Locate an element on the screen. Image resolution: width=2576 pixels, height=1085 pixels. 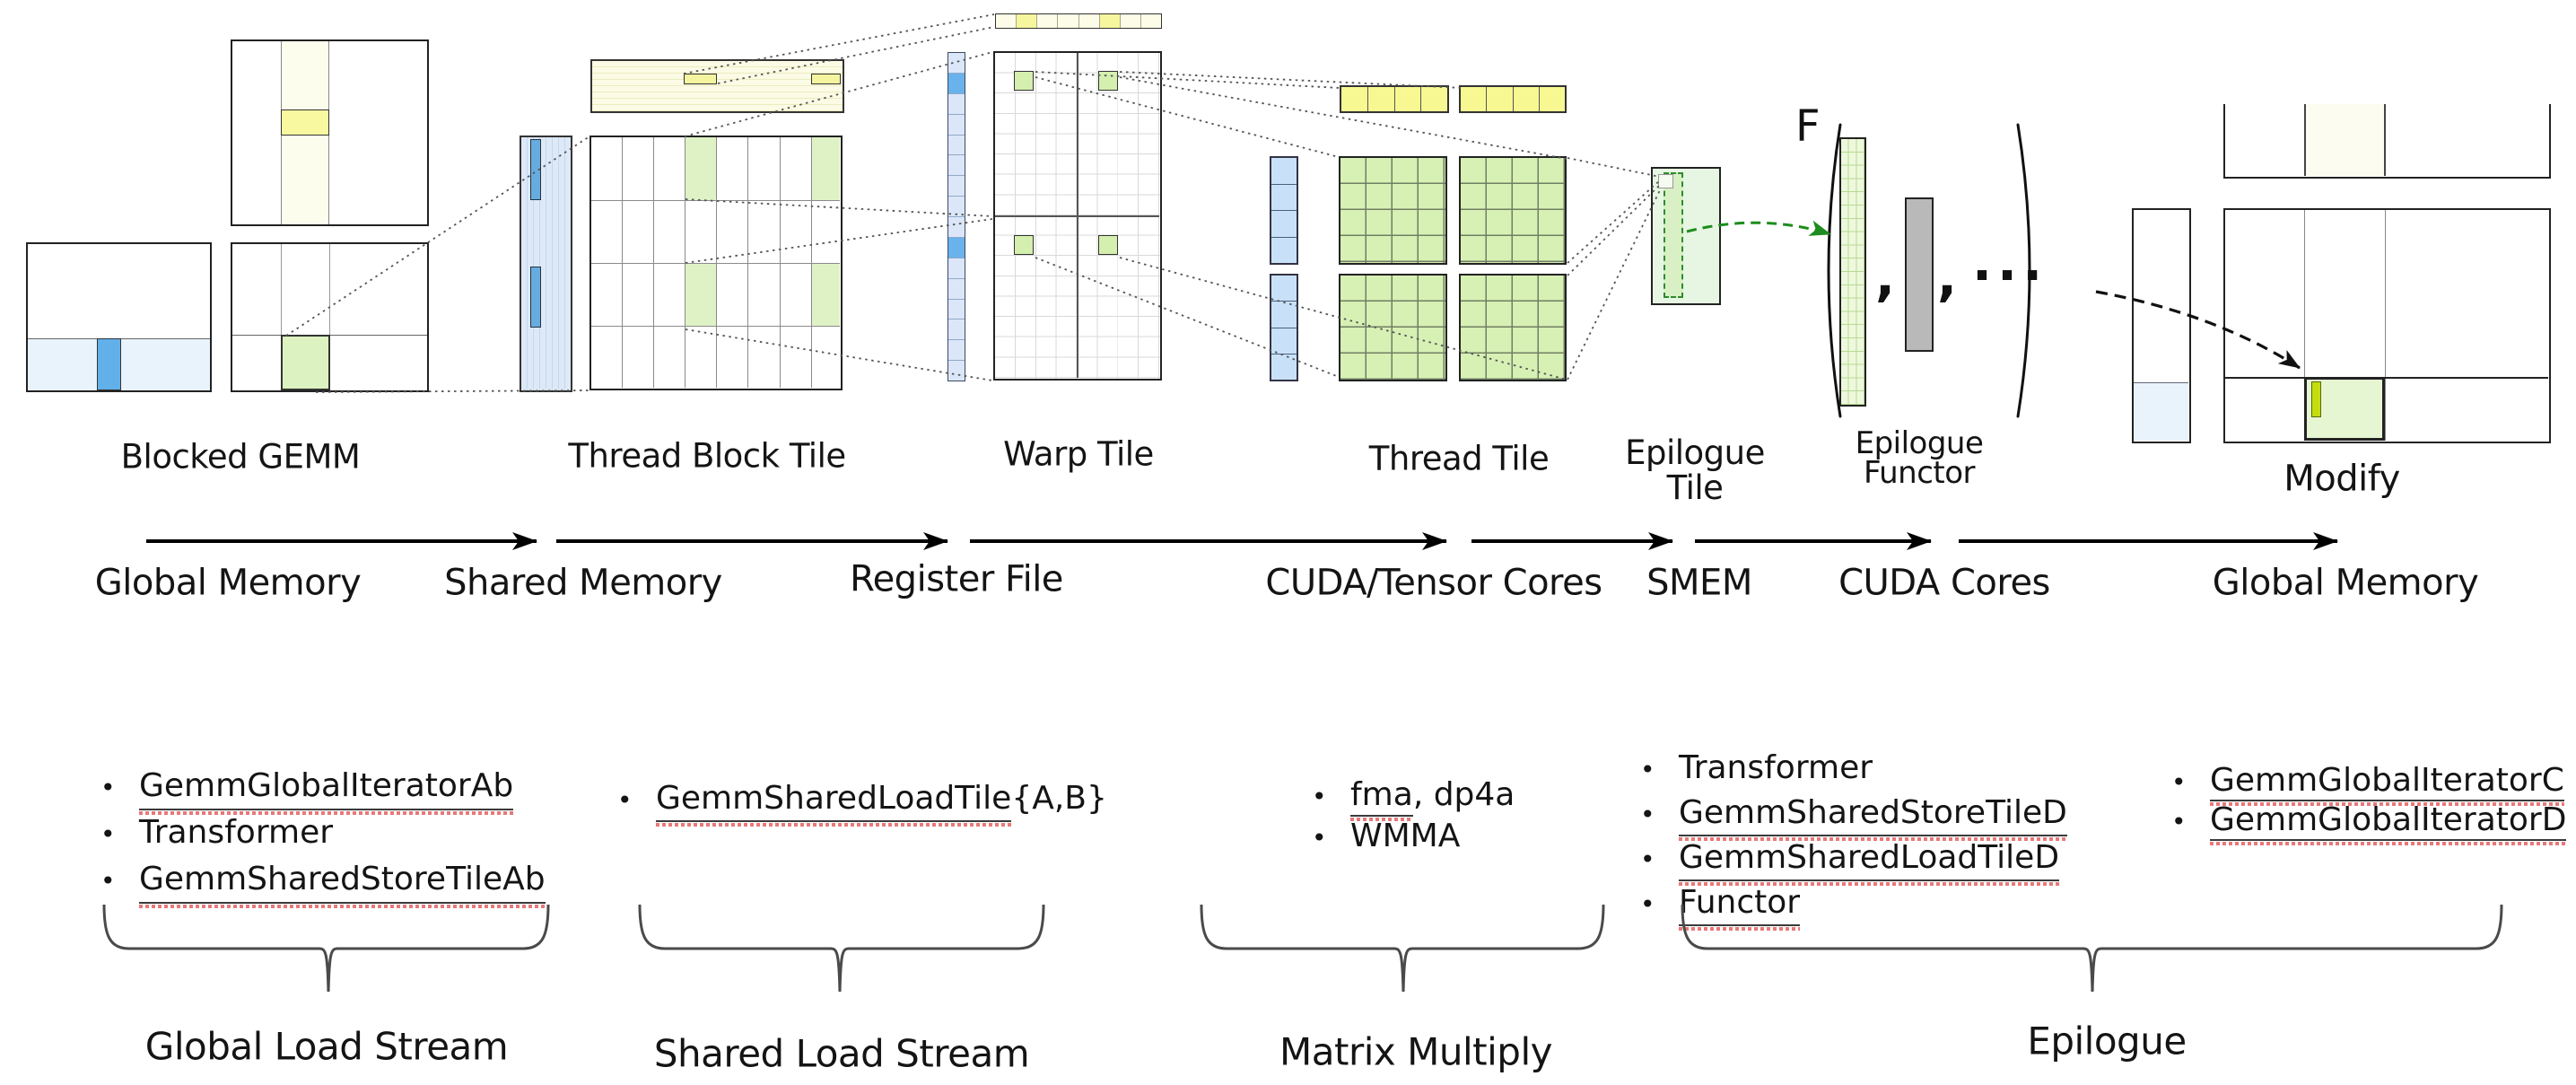
list-item: • GemmSharedLoadTile {A,B} is located at coordinates (862, 802).